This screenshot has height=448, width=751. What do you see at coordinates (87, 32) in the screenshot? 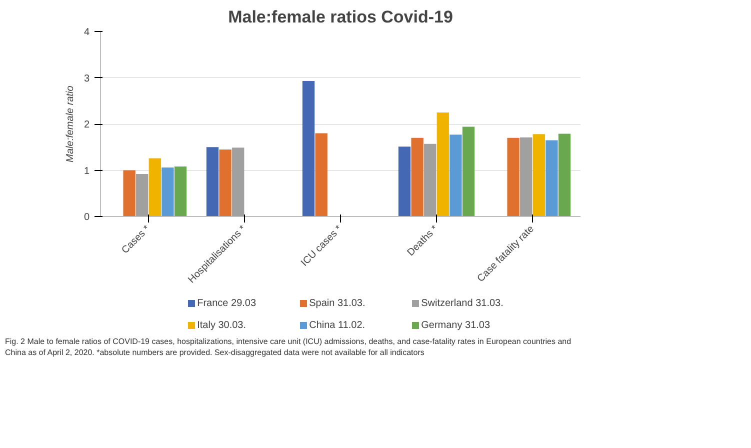
I see `y-tick-label: 4` at bounding box center [87, 32].